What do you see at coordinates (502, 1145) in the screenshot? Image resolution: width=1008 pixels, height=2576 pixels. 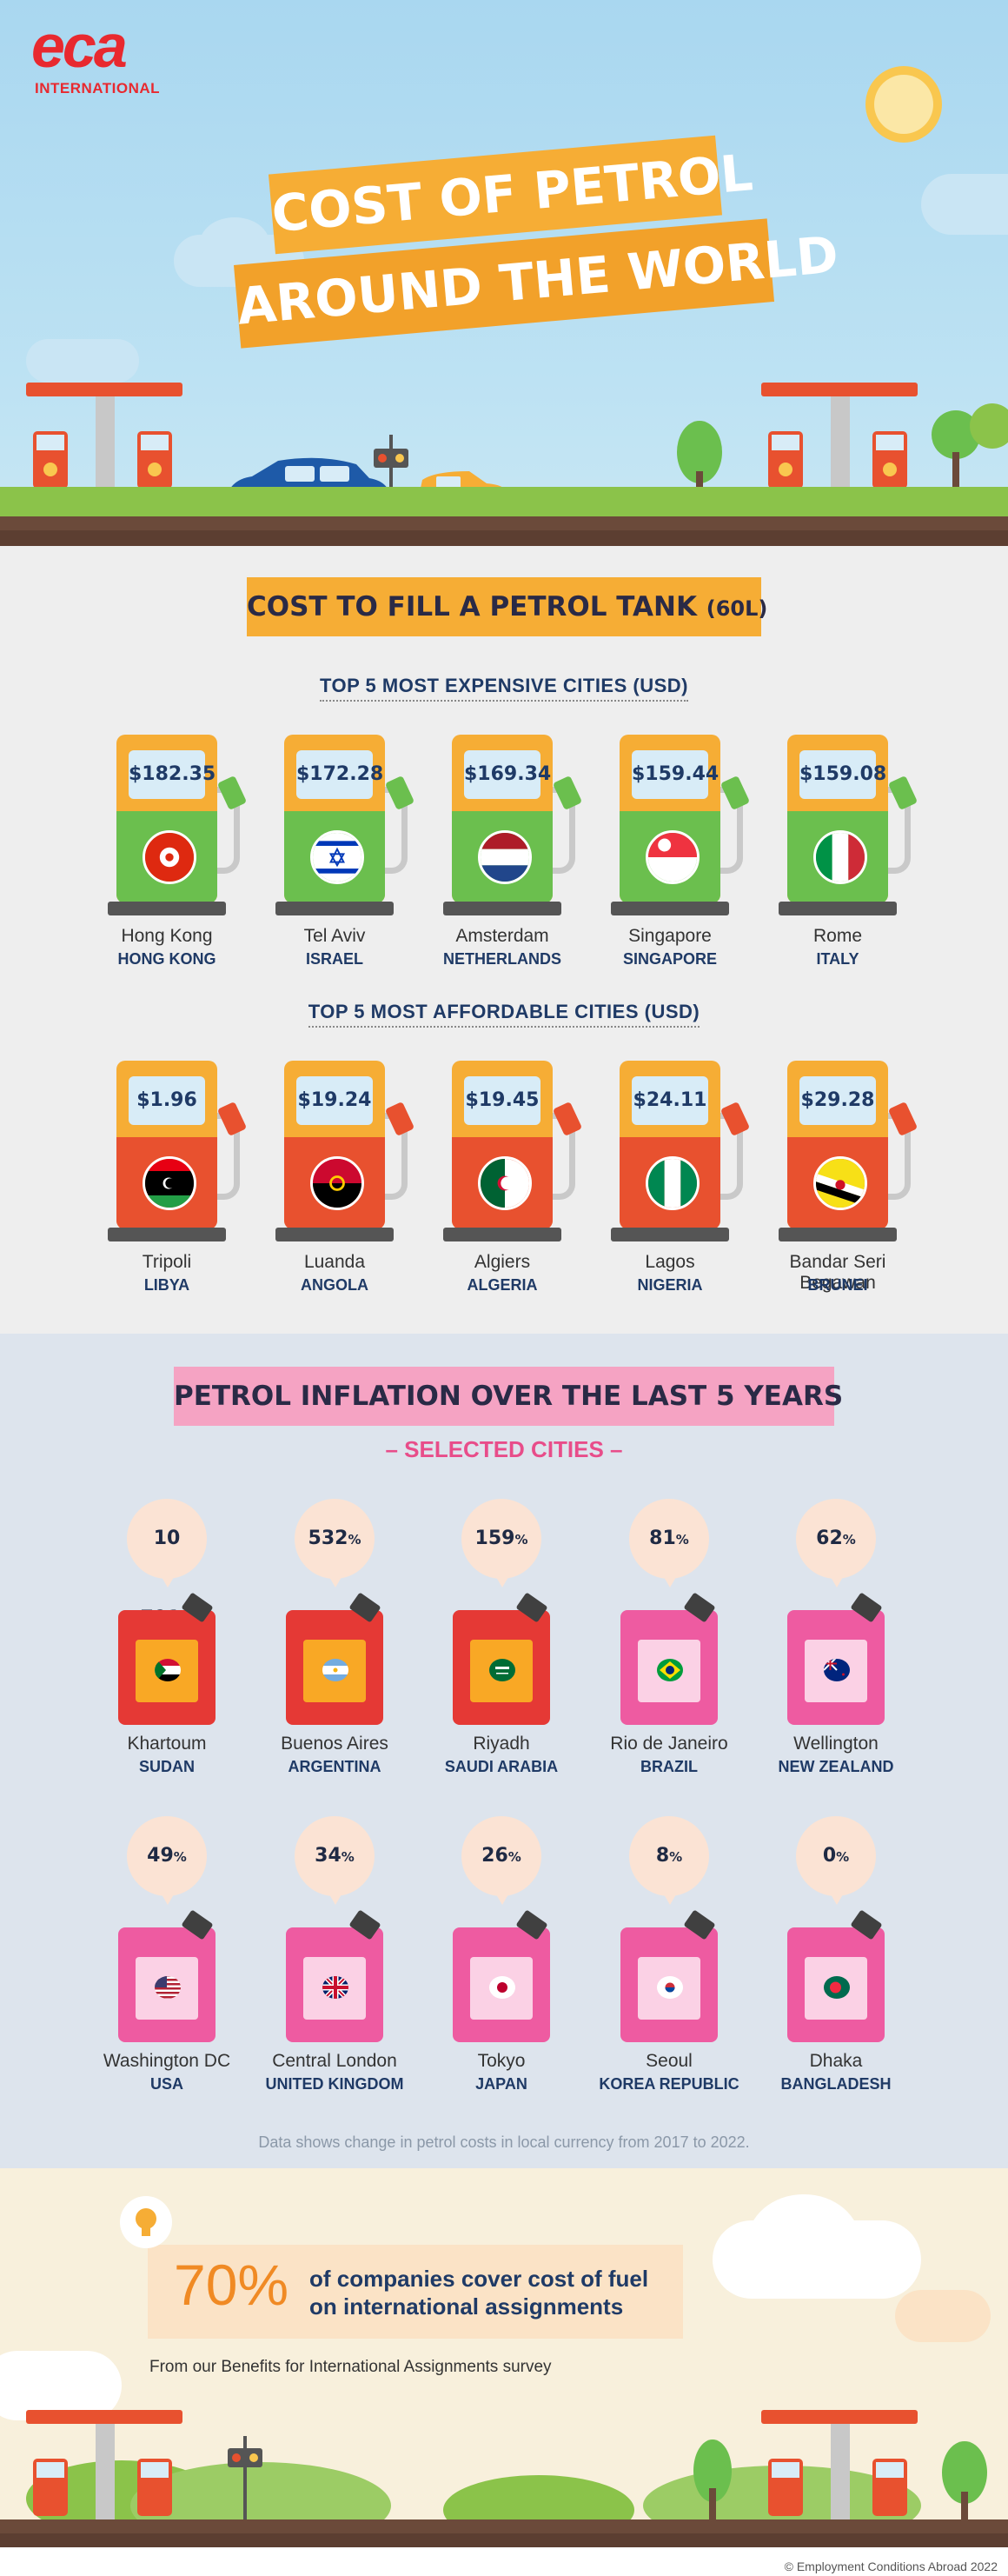 I see `pump-body: $19.45` at bounding box center [502, 1145].